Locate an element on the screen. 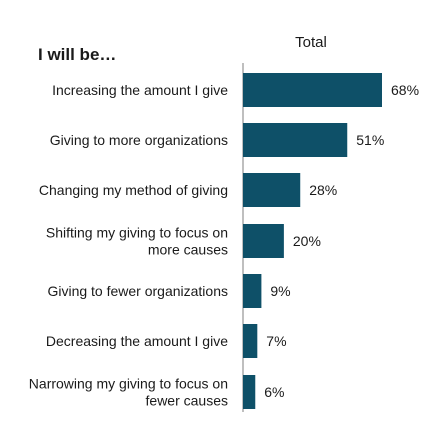 The height and width of the screenshot is (429, 443). category-label-4: Giving to fewer organizations is located at coordinates (137, 291).